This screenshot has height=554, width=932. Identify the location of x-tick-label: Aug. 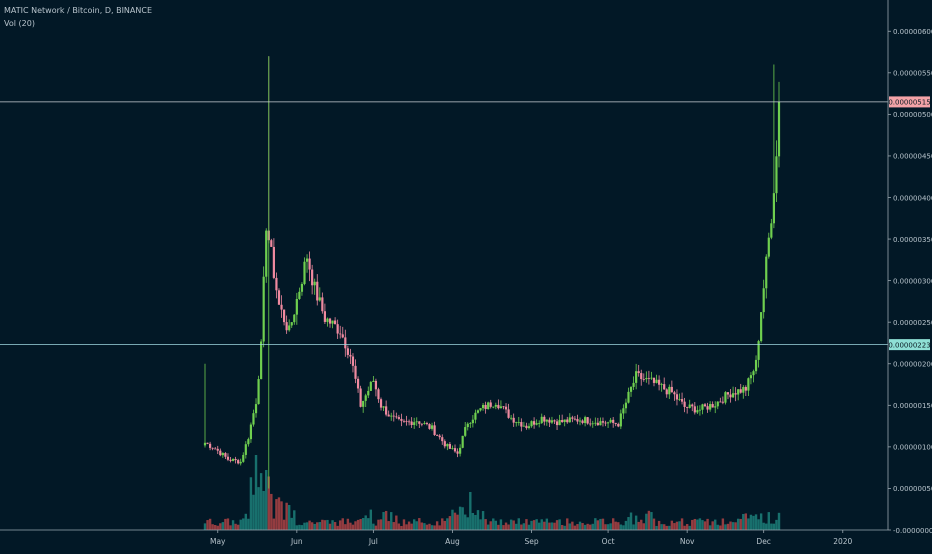
(452, 541).